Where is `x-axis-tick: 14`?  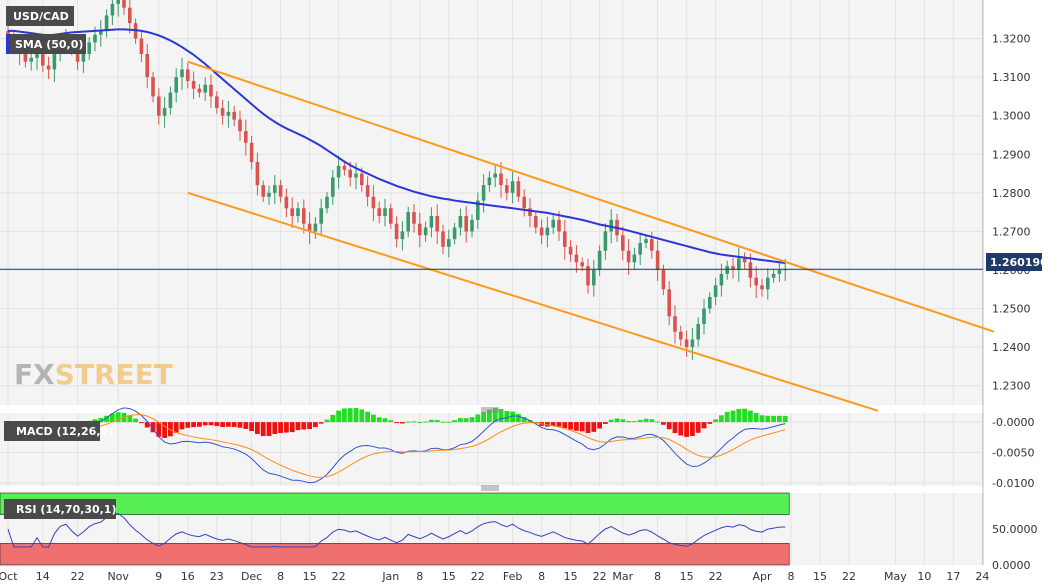
x-axis-tick: 14 is located at coordinates (43, 576).